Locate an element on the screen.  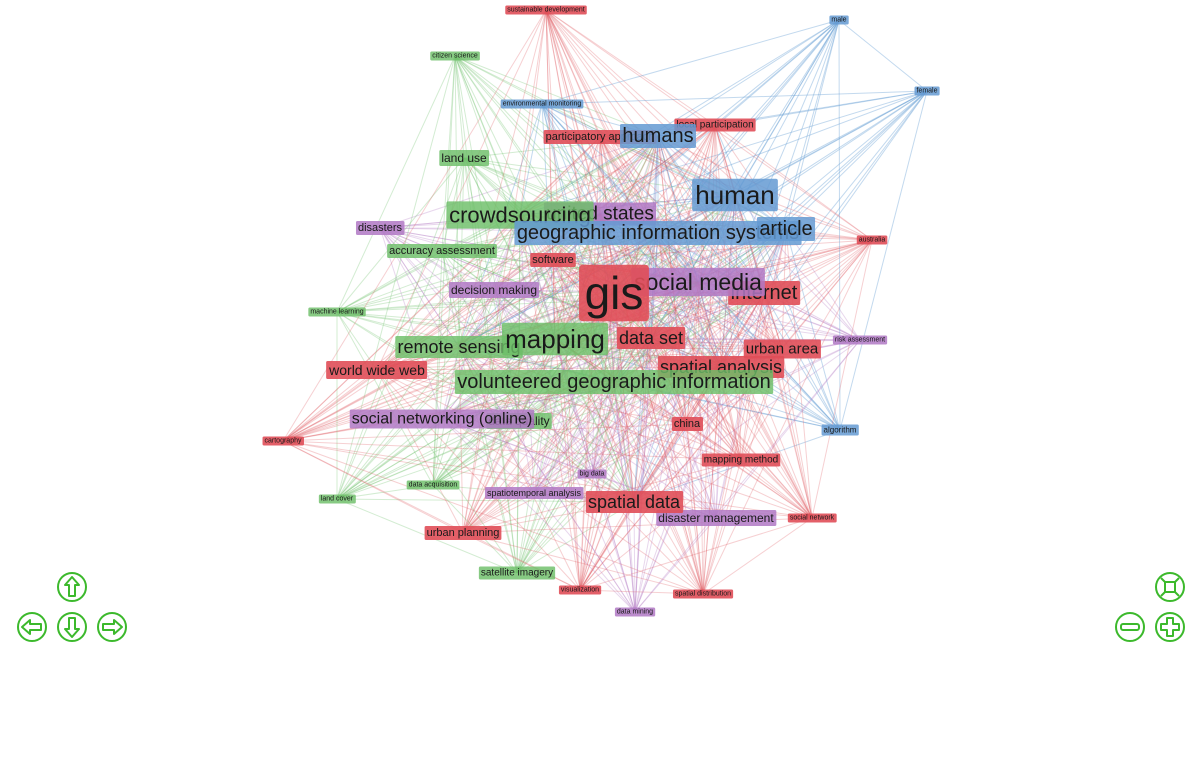
edge-participatory_approach-cartography is located at coordinates (441, 289).